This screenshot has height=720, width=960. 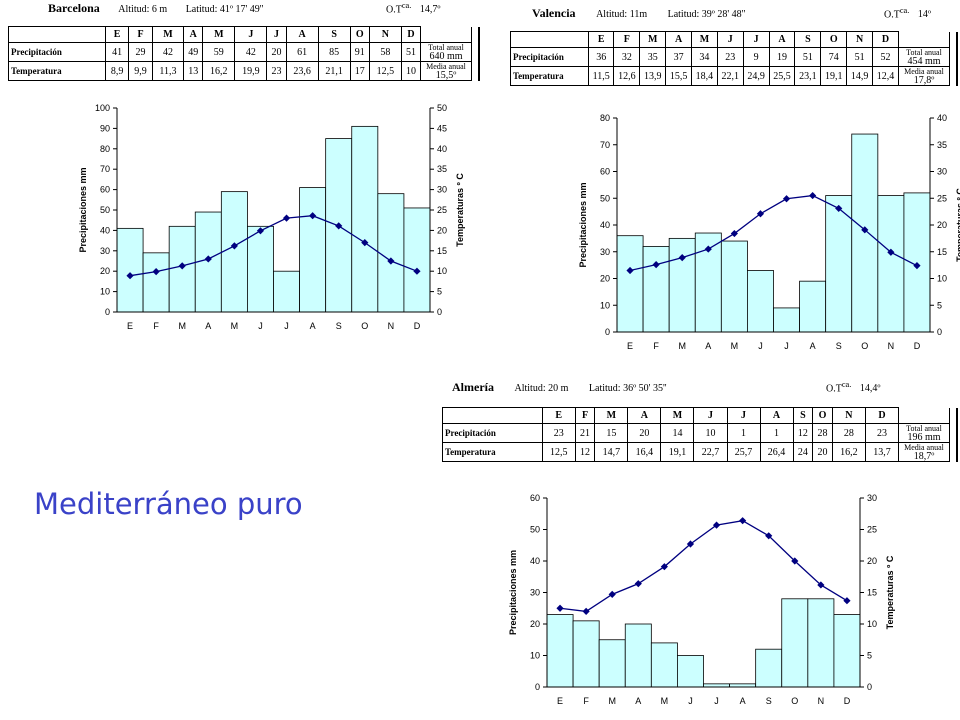 What do you see at coordinates (924, 433) in the screenshot?
I see `annual-precip-cell: Total anual 196 mm` at bounding box center [924, 433].